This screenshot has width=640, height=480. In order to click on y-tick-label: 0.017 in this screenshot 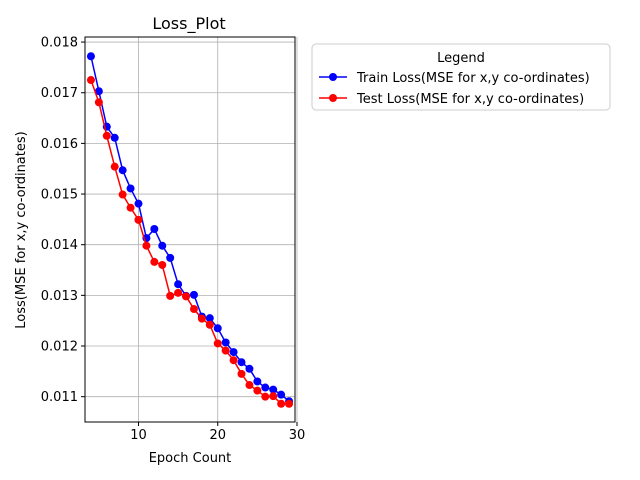, I will do `click(59, 93)`.